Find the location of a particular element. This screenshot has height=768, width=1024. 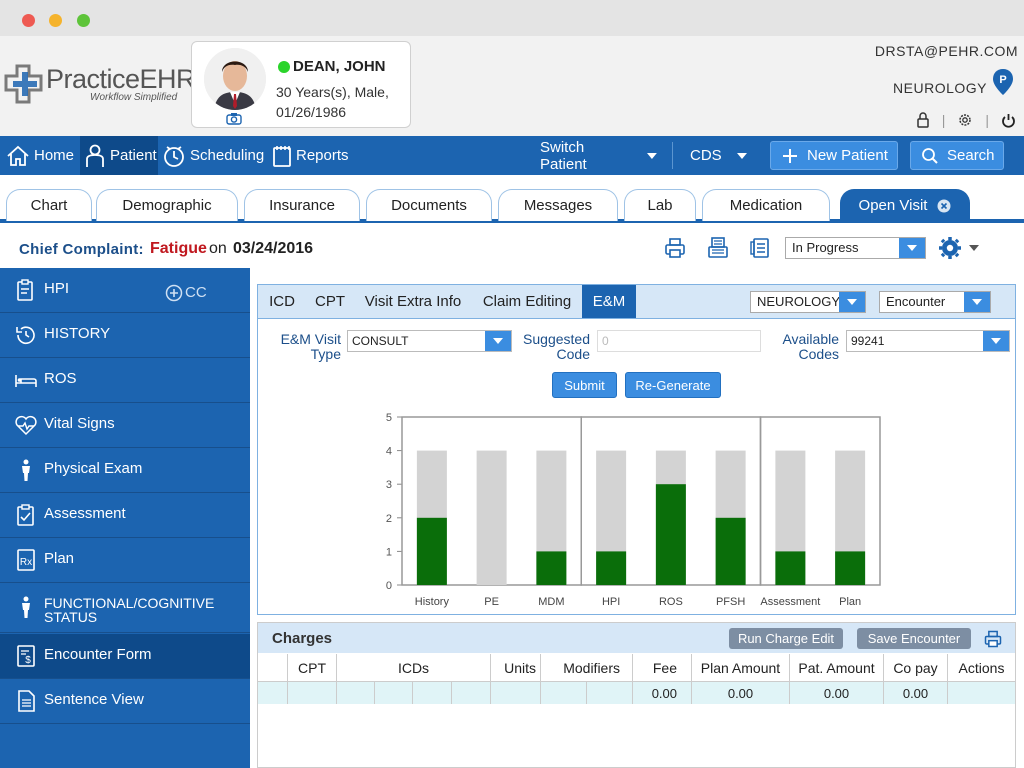

specialty-select: NEUROLOGY is located at coordinates (808, 302).